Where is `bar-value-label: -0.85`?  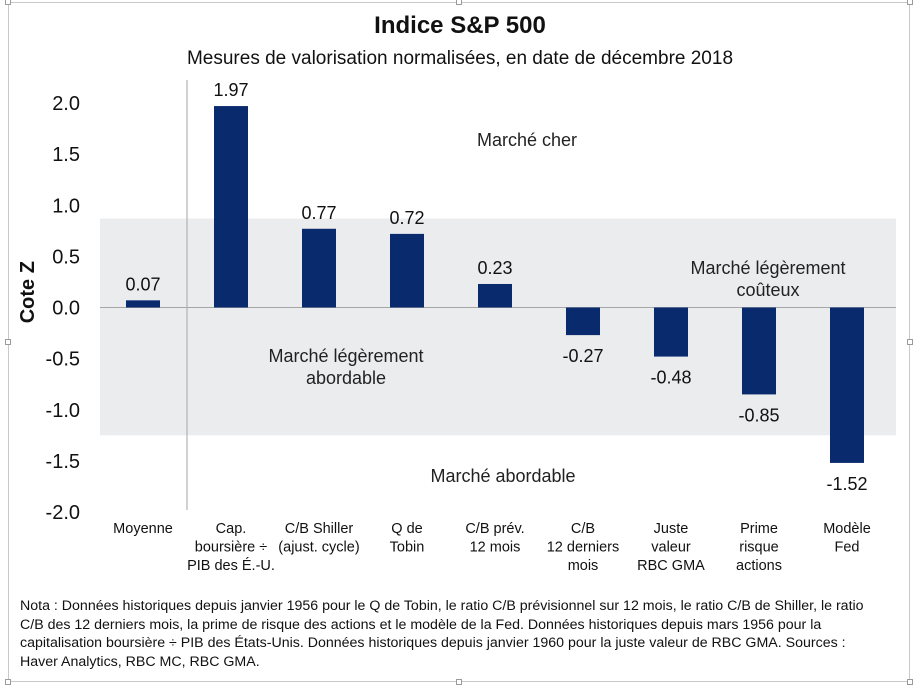 bar-value-label: -0.85 is located at coordinates (758, 415).